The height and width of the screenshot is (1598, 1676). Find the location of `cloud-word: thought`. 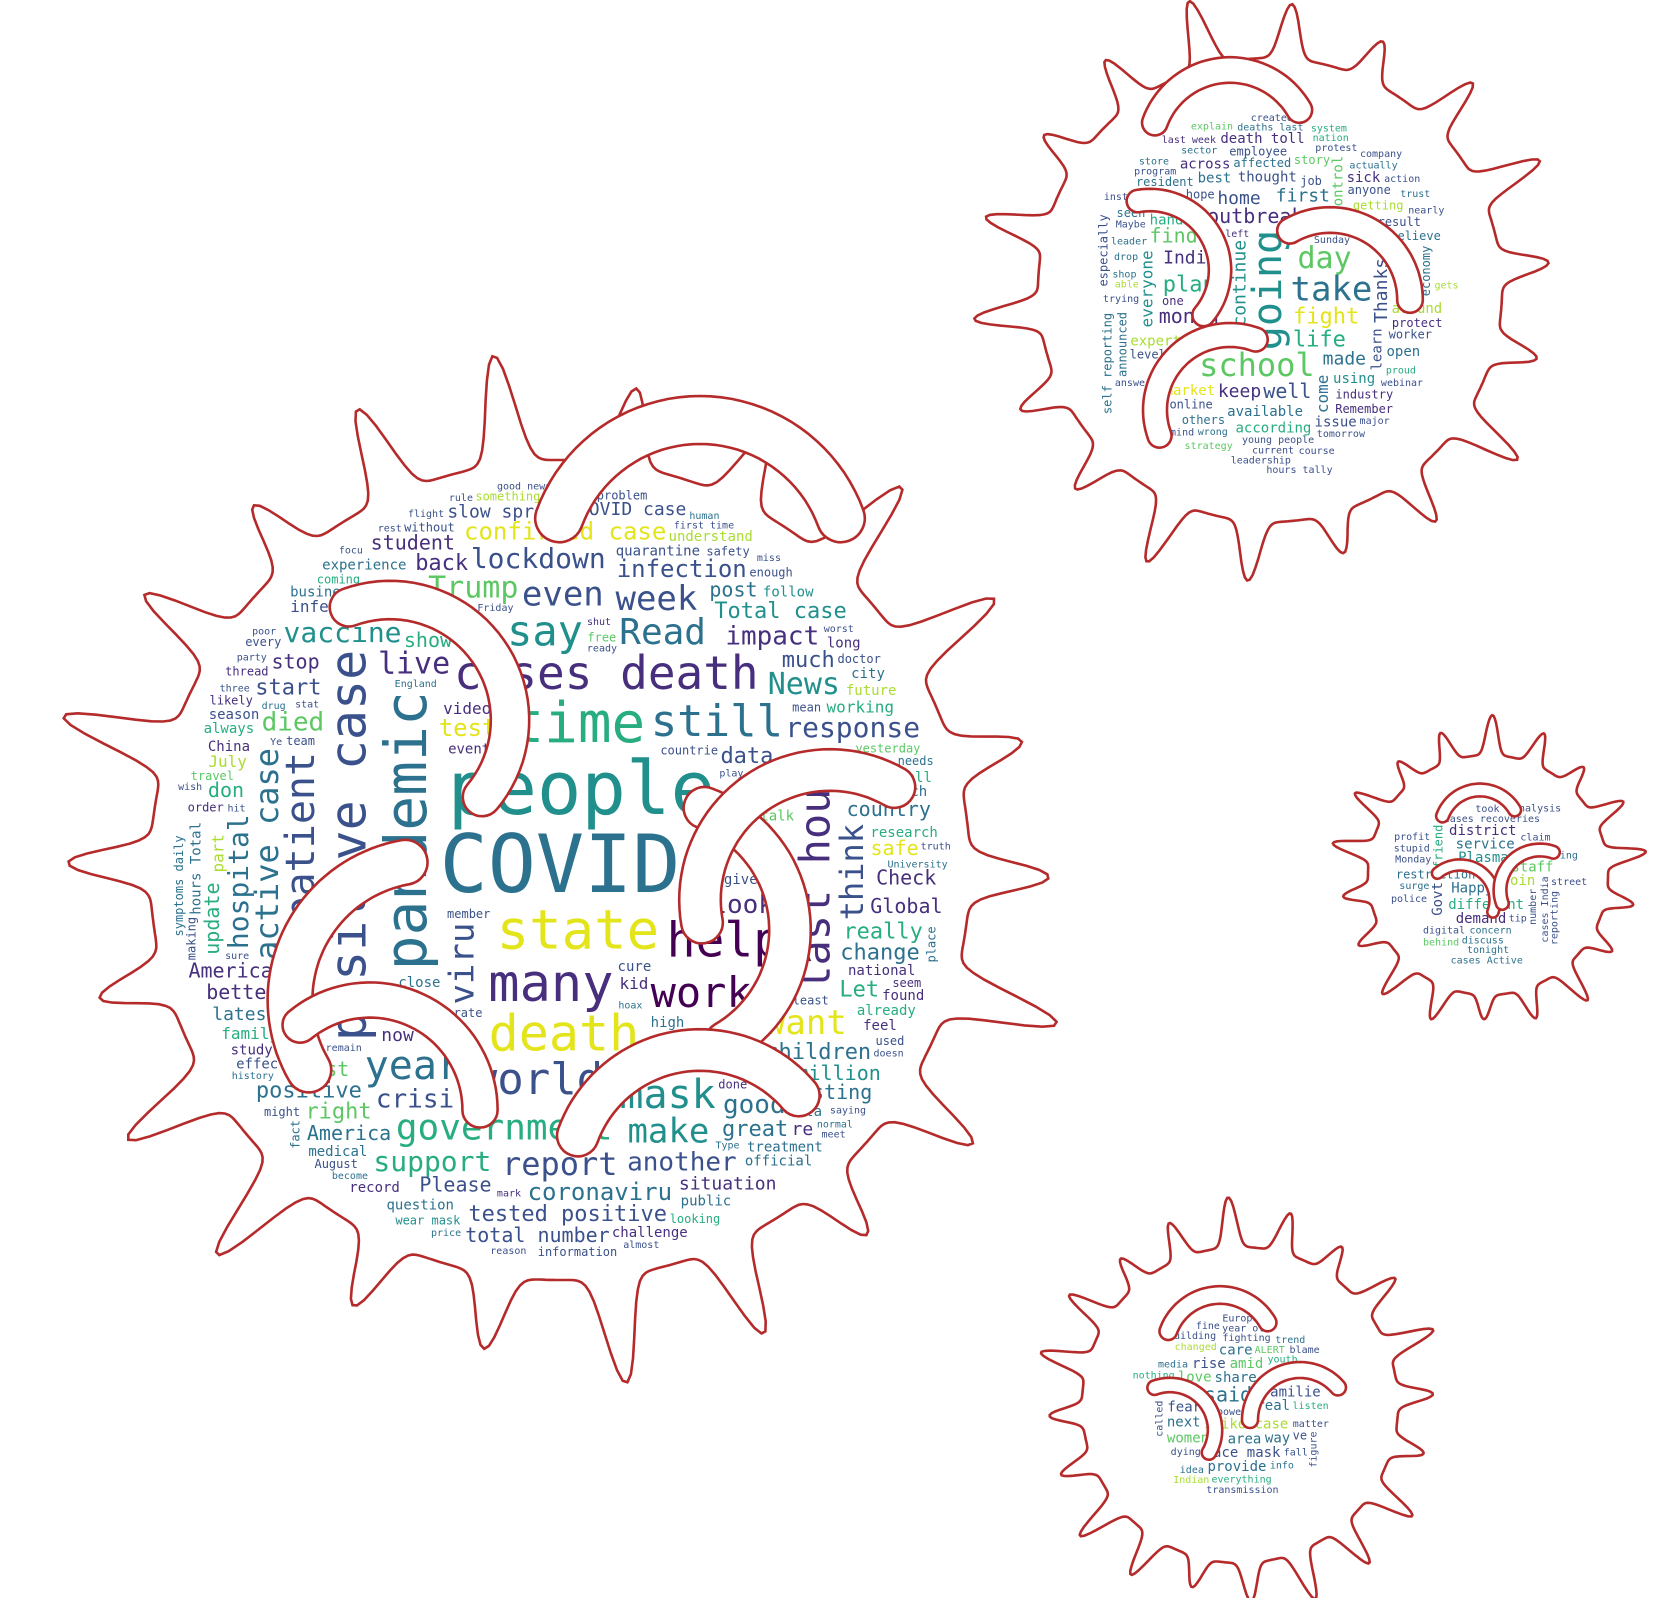

cloud-word: thought is located at coordinates (1267, 178).